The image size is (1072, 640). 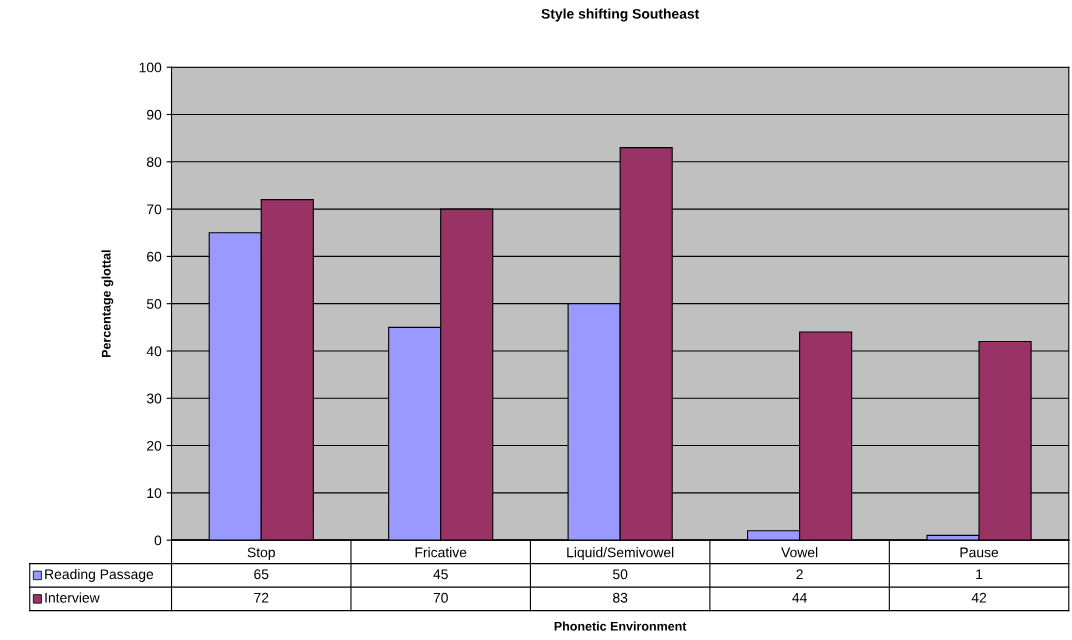 What do you see at coordinates (154, 493) in the screenshot?
I see `y-tick-label: 10` at bounding box center [154, 493].